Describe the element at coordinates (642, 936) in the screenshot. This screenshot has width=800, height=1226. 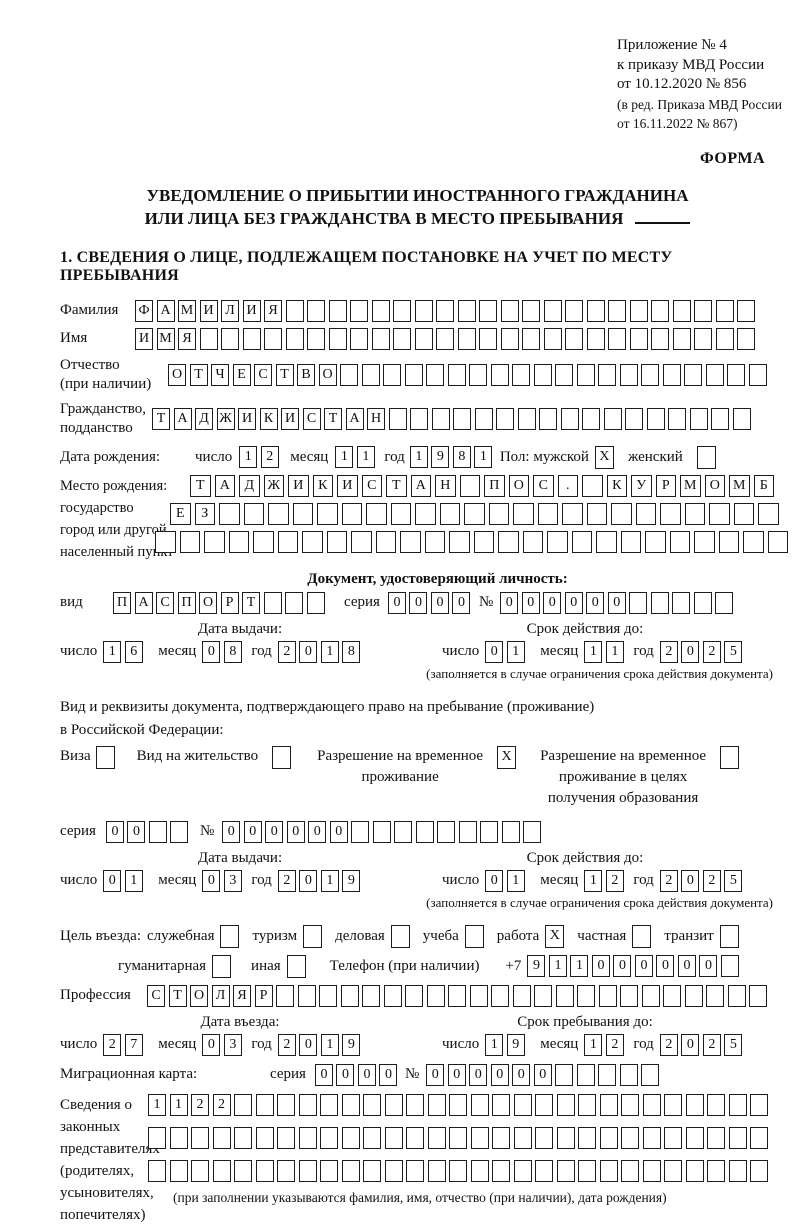
I see `purpose-private-checkbox` at that location.